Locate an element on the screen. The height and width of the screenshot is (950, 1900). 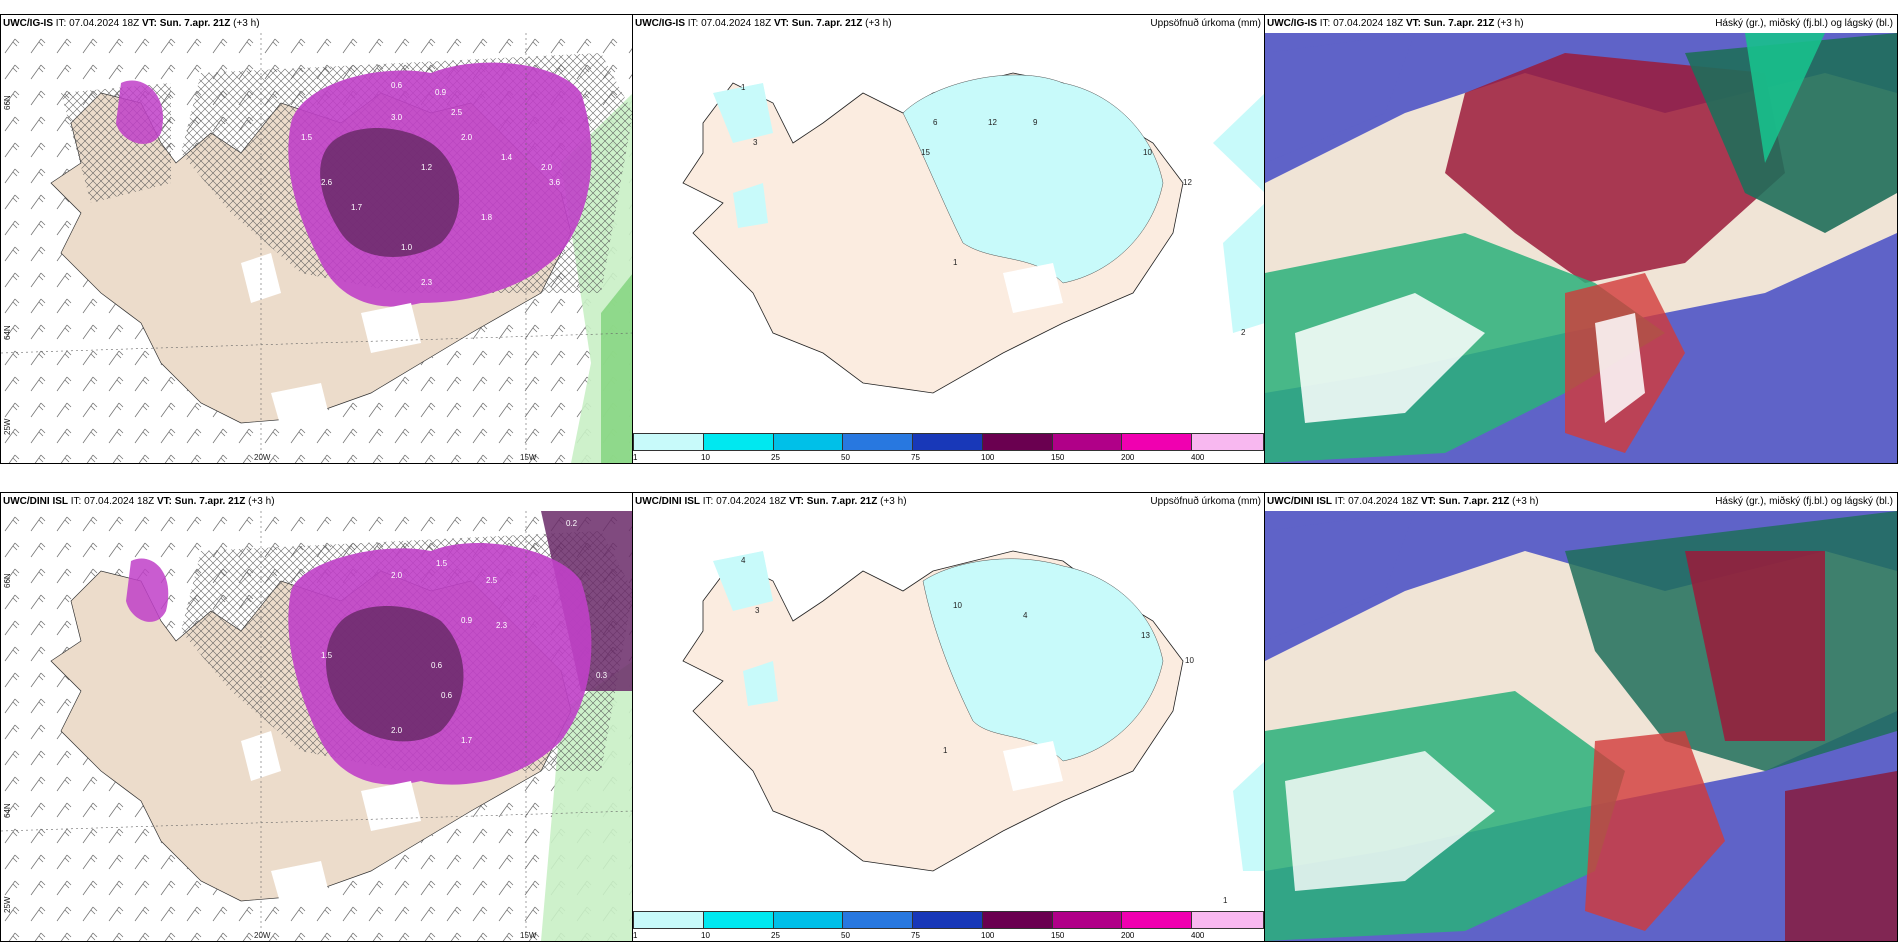
colorbar-ticks: 1 10 25 50 75 100 150 200 400 is located at coordinates (949, 936).